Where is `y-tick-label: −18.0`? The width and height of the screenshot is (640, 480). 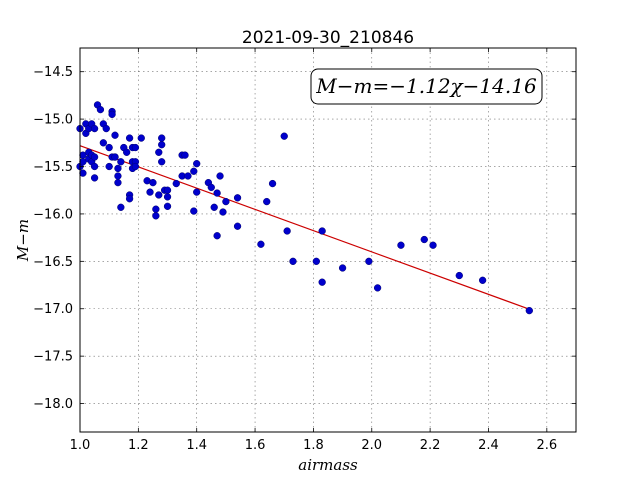 y-tick-label: −18.0 is located at coordinates (53, 404).